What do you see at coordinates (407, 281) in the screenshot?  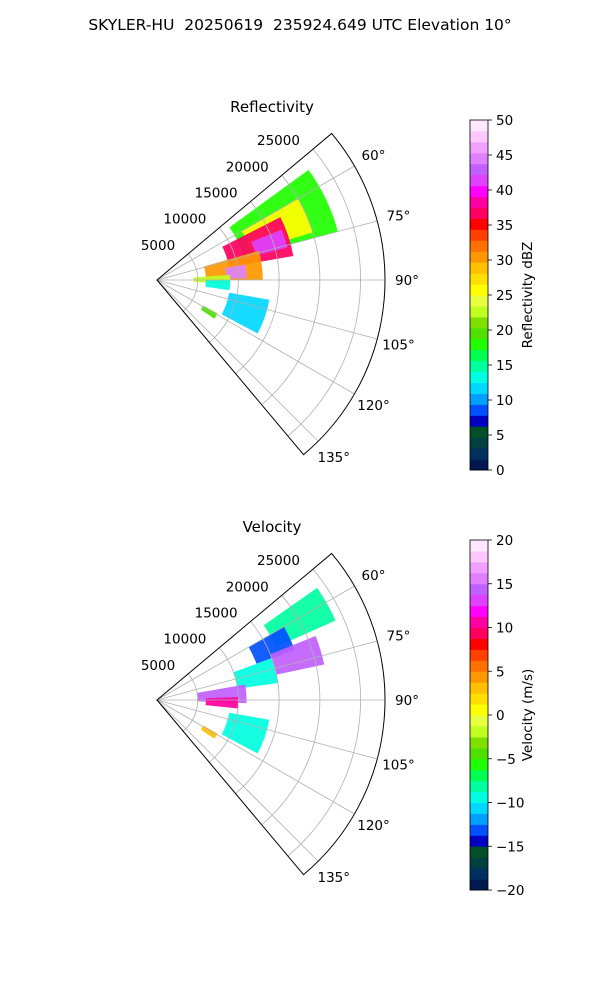 I see `azimuth-tick-label: 90°` at bounding box center [407, 281].